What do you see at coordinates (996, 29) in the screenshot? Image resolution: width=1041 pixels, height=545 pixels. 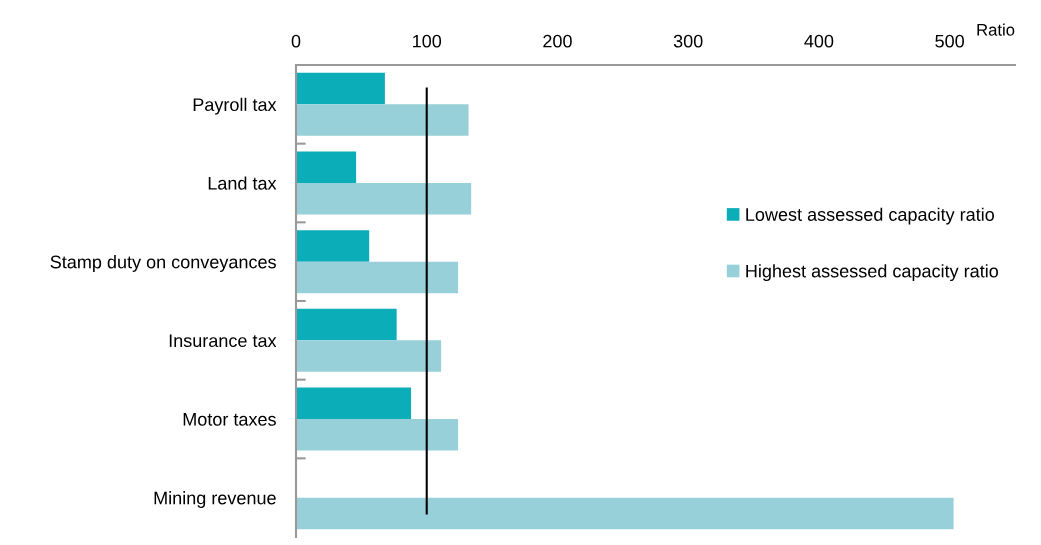 I see `x-axis-title: Ratio` at bounding box center [996, 29].